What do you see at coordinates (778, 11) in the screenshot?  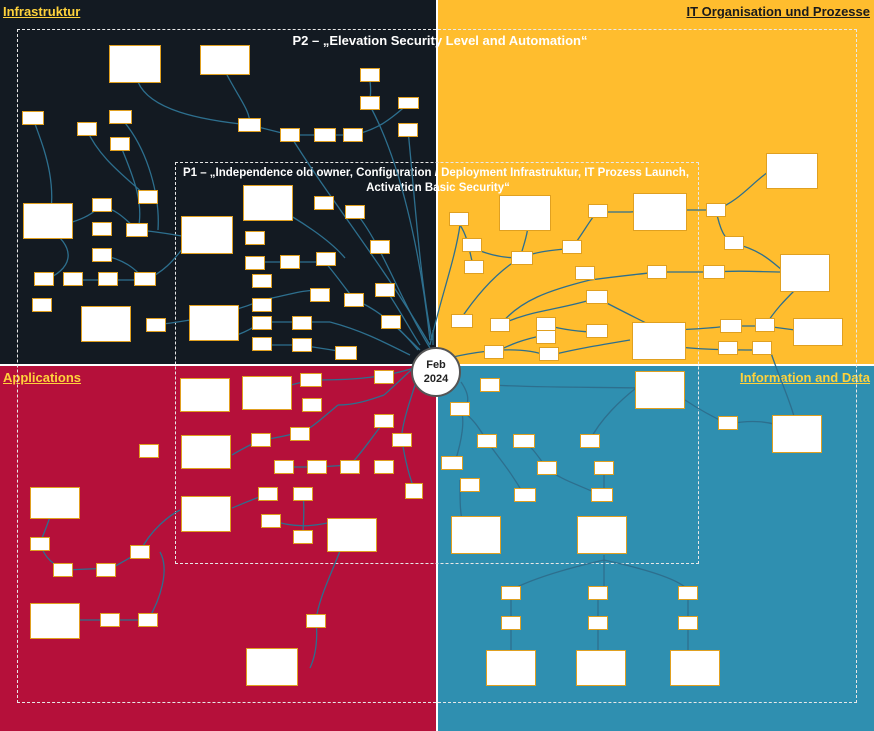 I see `label-it-organisation: IT Organisation und Prozesse` at bounding box center [778, 11].